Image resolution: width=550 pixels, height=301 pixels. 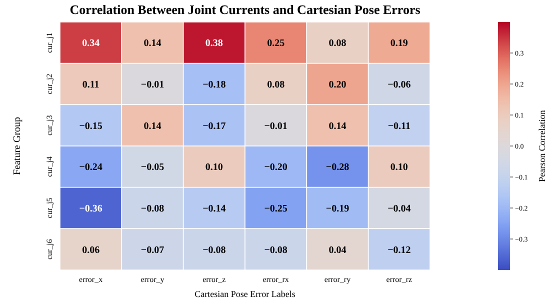 I want to click on x-tick-label: error_ry, so click(x=337, y=279).